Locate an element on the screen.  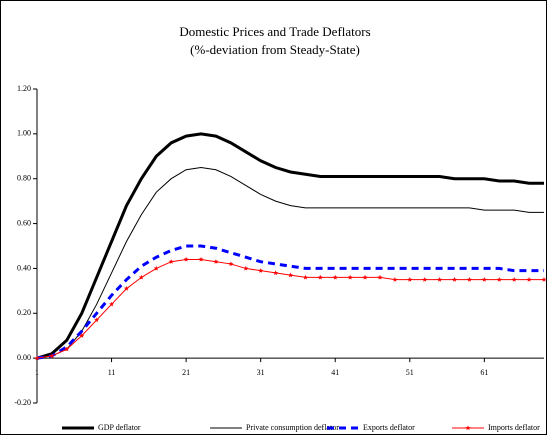
y-tick-label: 0.40 is located at coordinates (24, 267).